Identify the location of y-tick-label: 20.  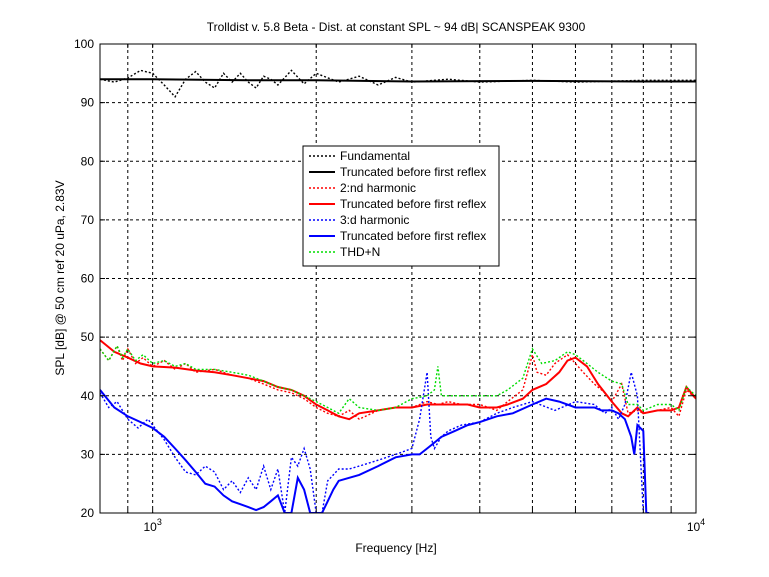
(88, 513).